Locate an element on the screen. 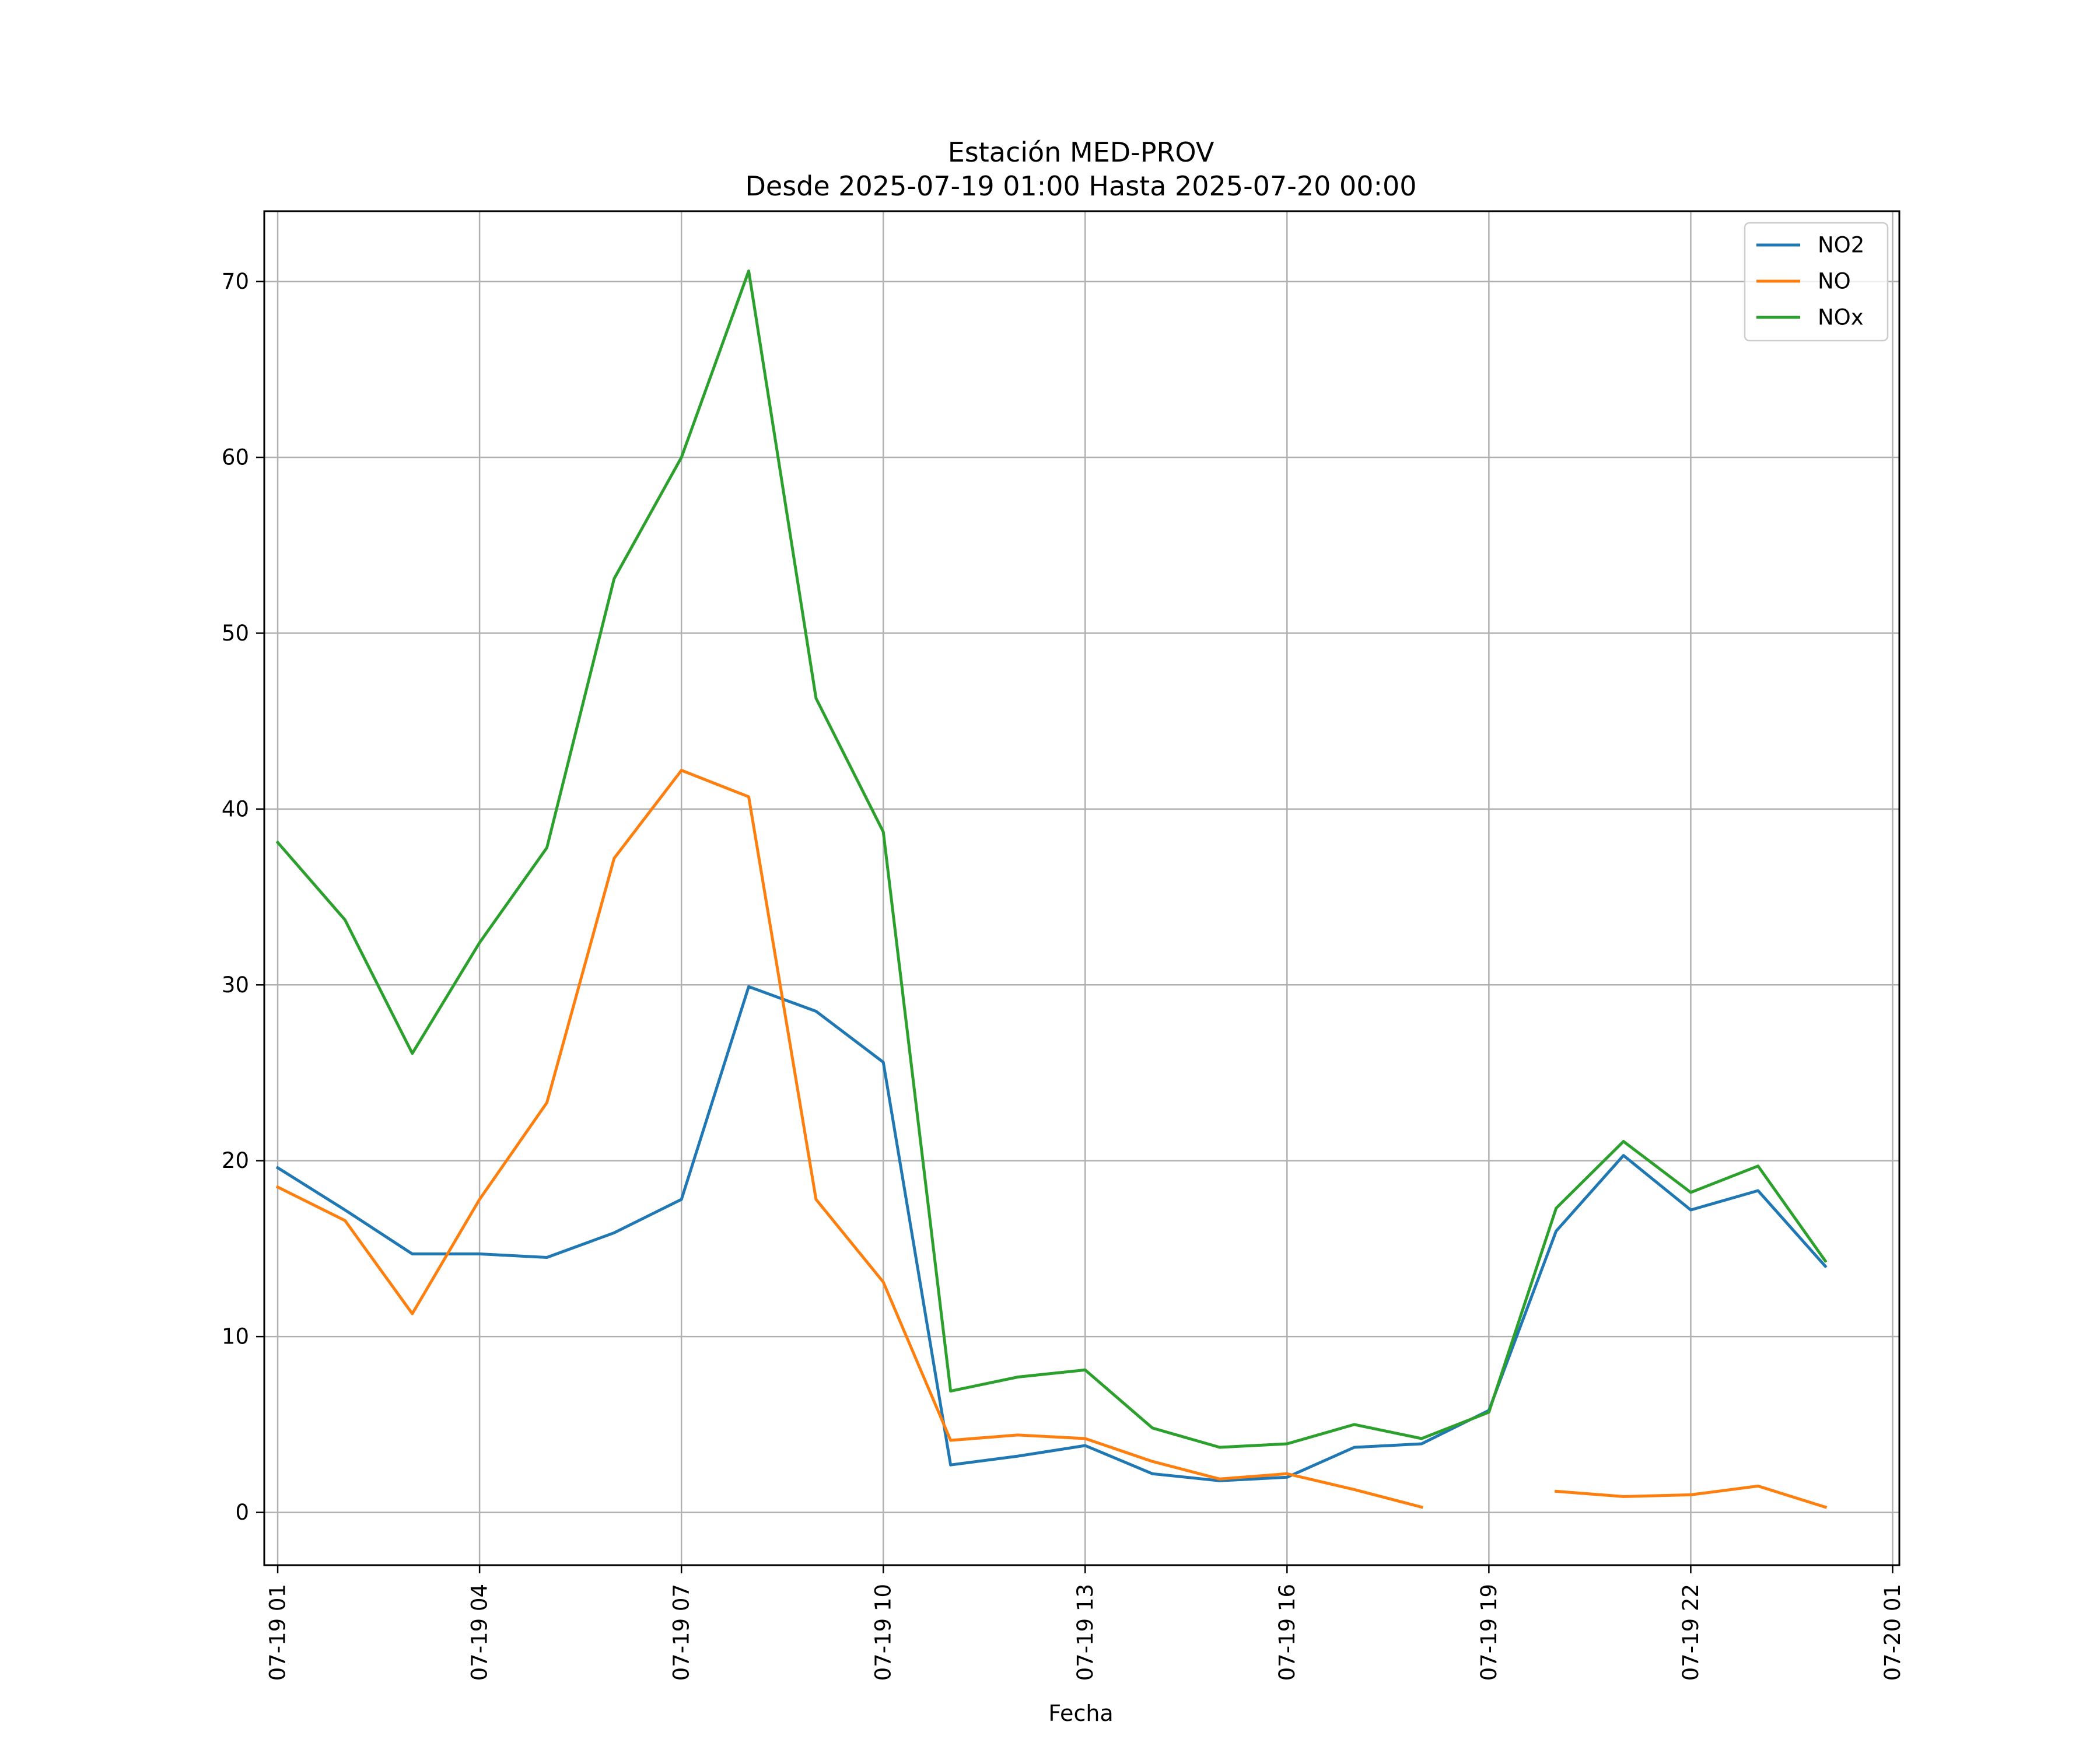 Image resolution: width=2100 pixels, height=1753 pixels. x-tick-label: 07-19 10 is located at coordinates (883, 1632).